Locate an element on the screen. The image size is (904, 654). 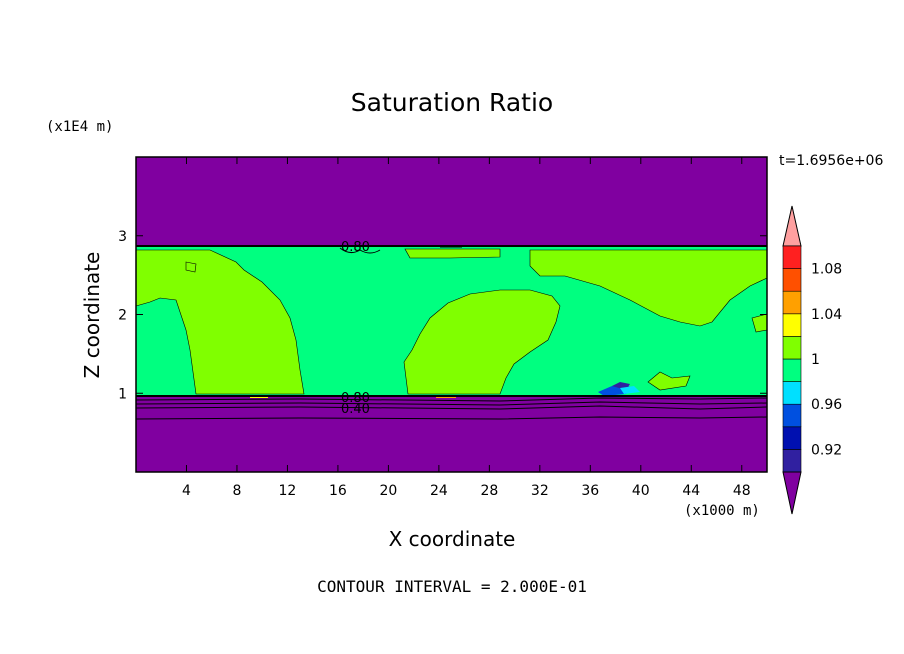
top-contour-squiggle is located at coordinates (360, 250).